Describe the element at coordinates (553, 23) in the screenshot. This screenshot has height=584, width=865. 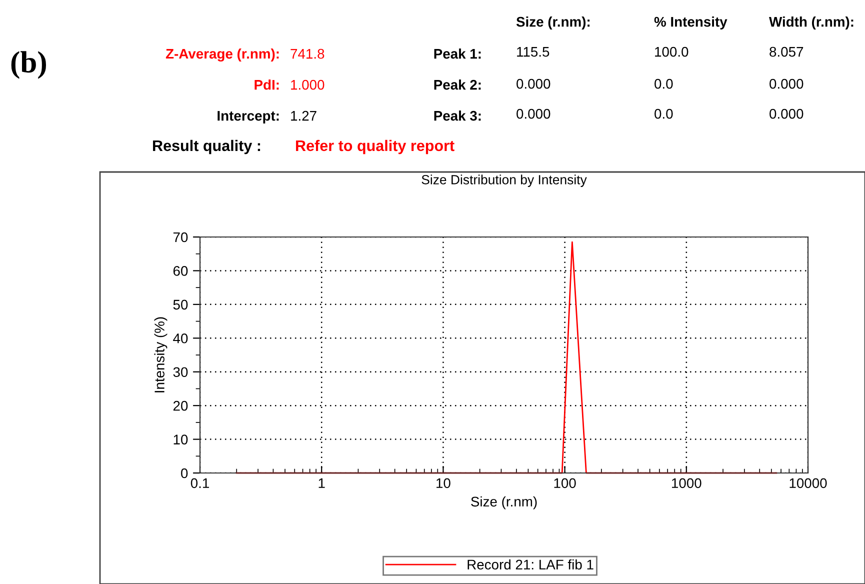
I see `text: Size (r.nm):` at that location.